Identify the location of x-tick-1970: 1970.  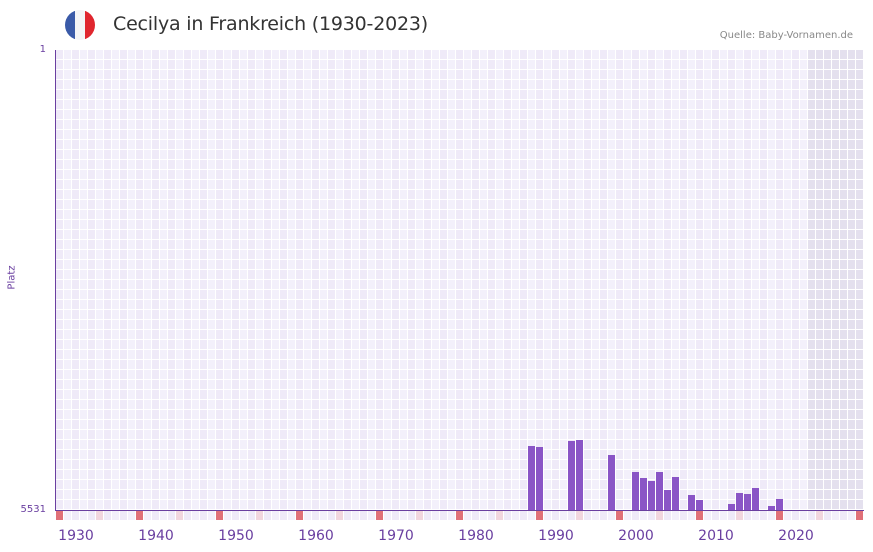
(396, 536).